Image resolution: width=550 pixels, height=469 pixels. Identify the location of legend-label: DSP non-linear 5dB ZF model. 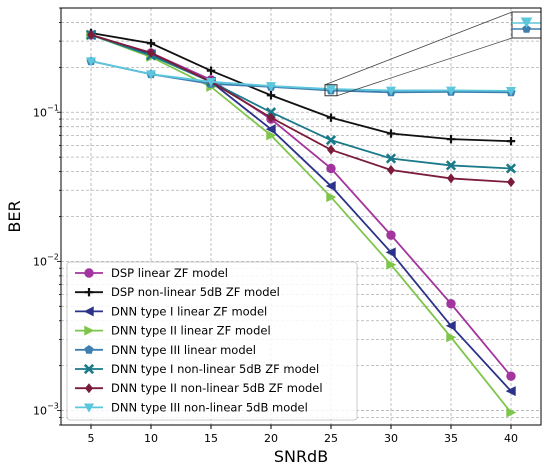
(195, 292).